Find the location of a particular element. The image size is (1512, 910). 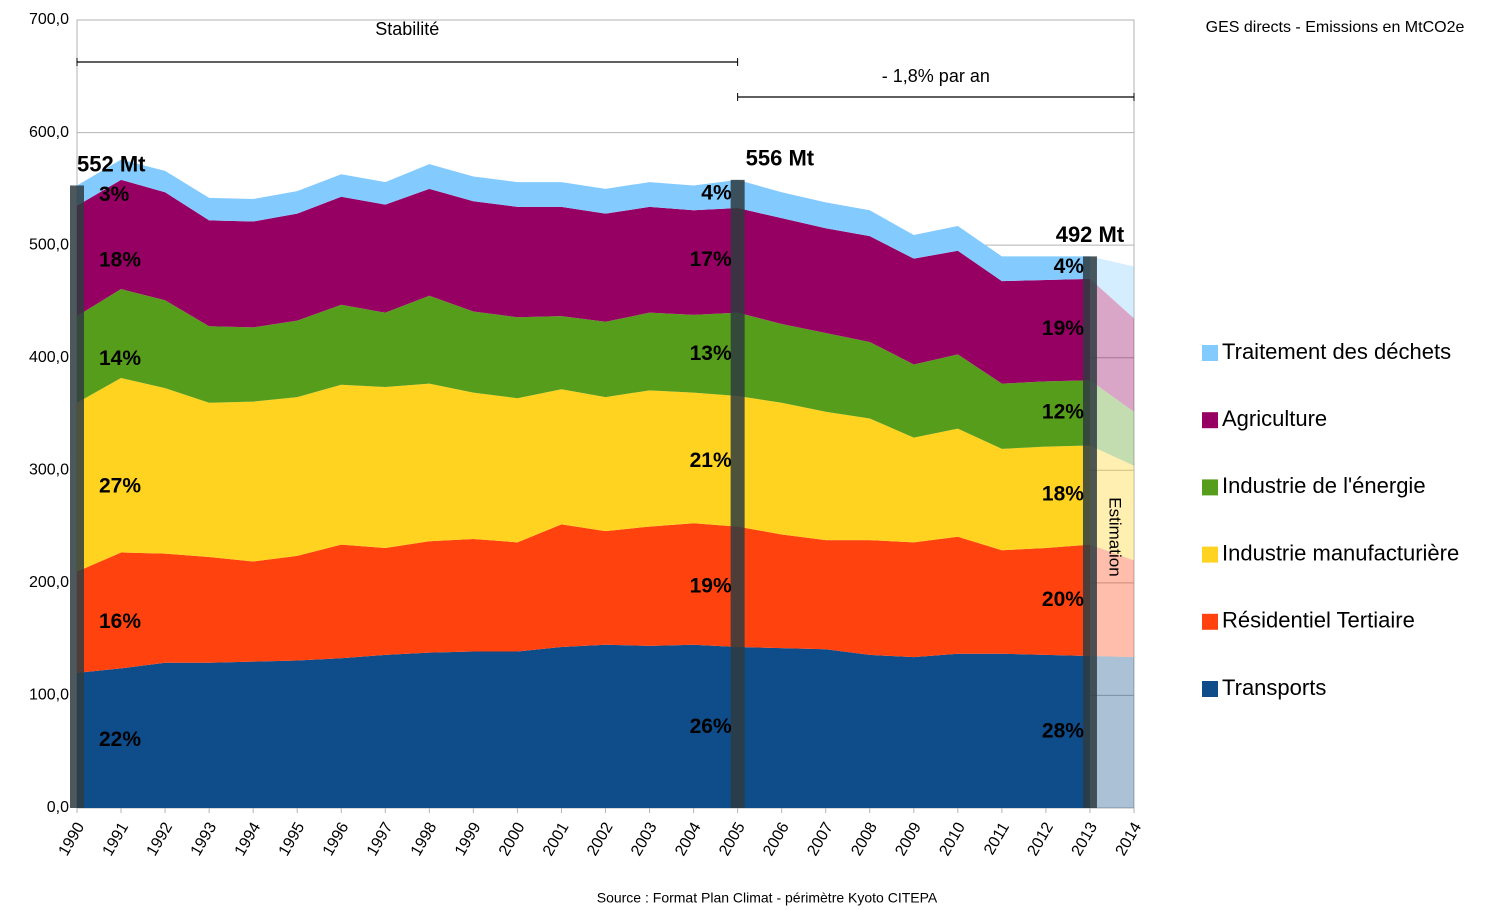

share-label: 17% is located at coordinates (711, 259).